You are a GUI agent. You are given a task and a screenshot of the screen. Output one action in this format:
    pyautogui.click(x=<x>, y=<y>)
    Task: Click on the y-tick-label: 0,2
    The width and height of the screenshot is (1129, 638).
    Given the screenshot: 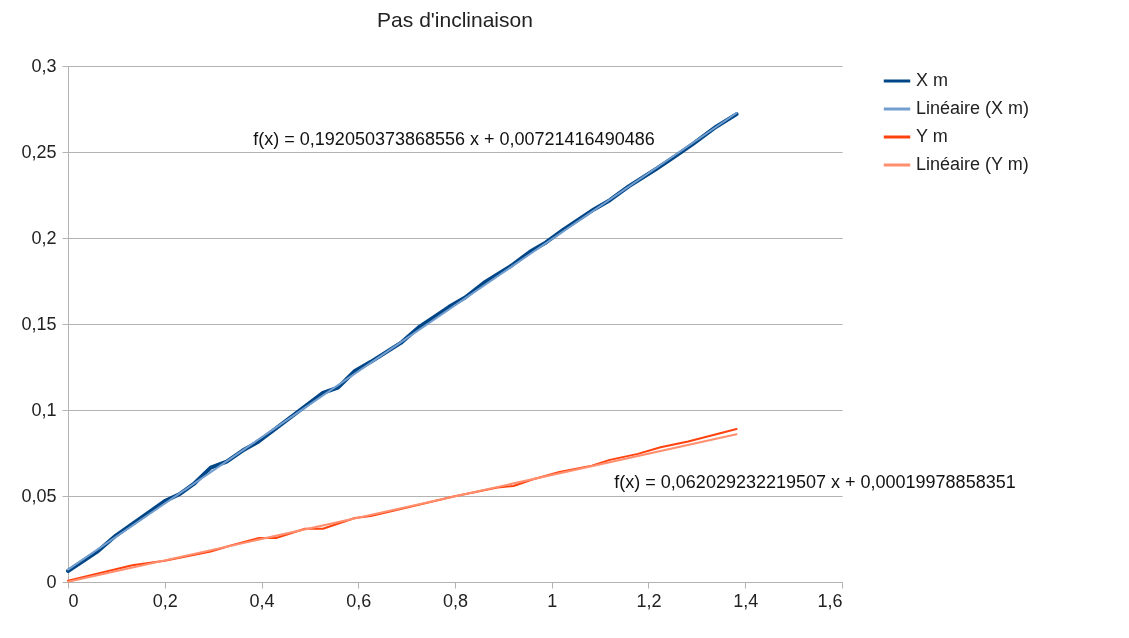 What is the action you would take?
    pyautogui.click(x=44, y=237)
    